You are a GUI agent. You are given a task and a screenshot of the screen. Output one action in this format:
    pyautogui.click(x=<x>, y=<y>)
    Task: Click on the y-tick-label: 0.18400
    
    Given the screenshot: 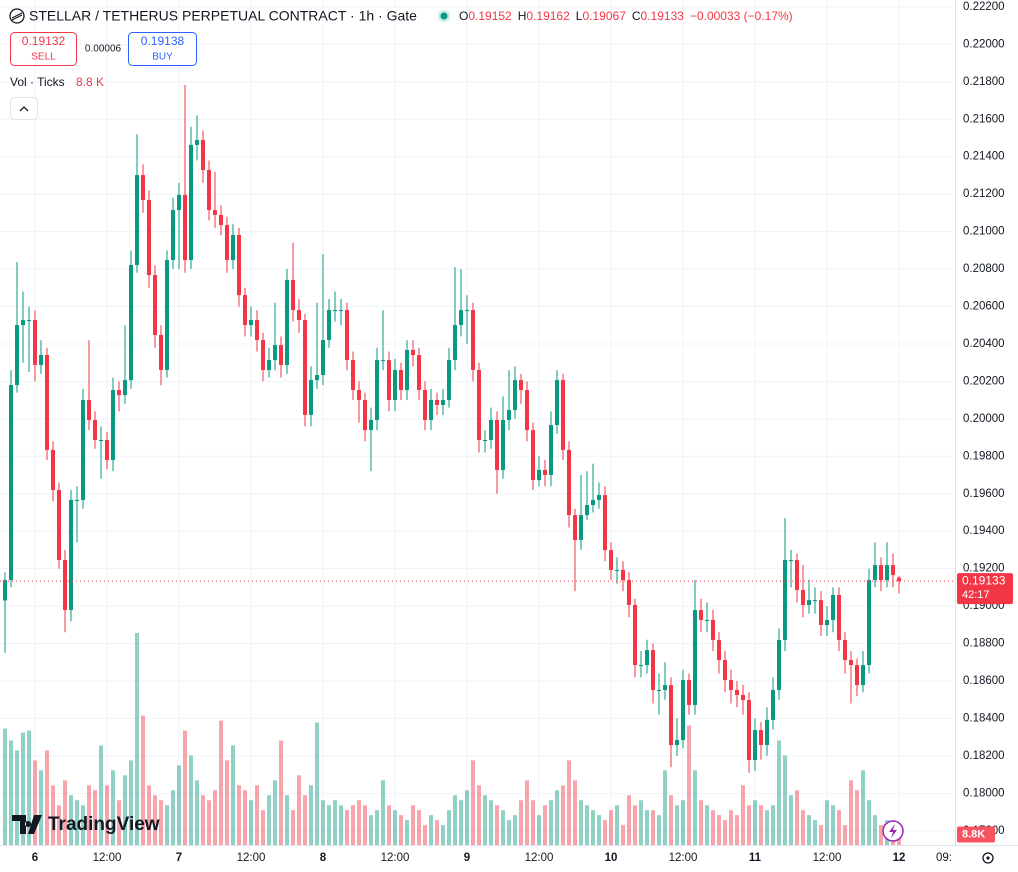 What is the action you would take?
    pyautogui.click(x=984, y=718)
    